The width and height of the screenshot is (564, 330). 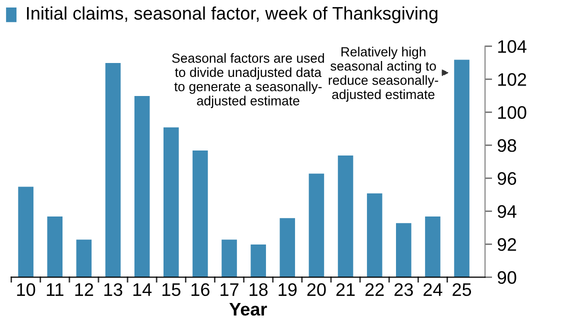 I want to click on x-tick-label: 24, so click(x=433, y=289).